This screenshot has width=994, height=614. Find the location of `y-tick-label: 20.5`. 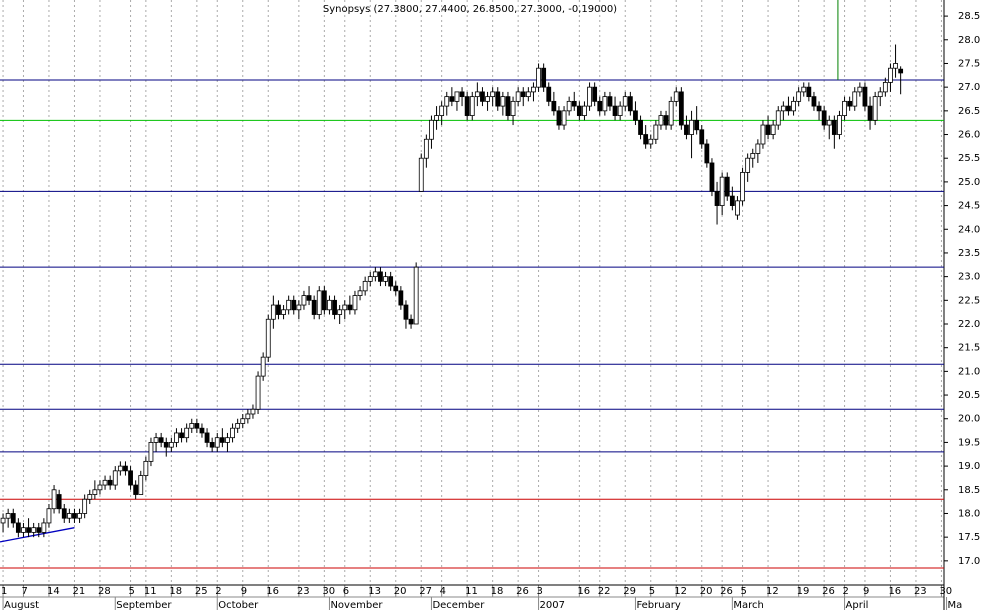

y-tick-label: 20.5 is located at coordinates (969, 395).